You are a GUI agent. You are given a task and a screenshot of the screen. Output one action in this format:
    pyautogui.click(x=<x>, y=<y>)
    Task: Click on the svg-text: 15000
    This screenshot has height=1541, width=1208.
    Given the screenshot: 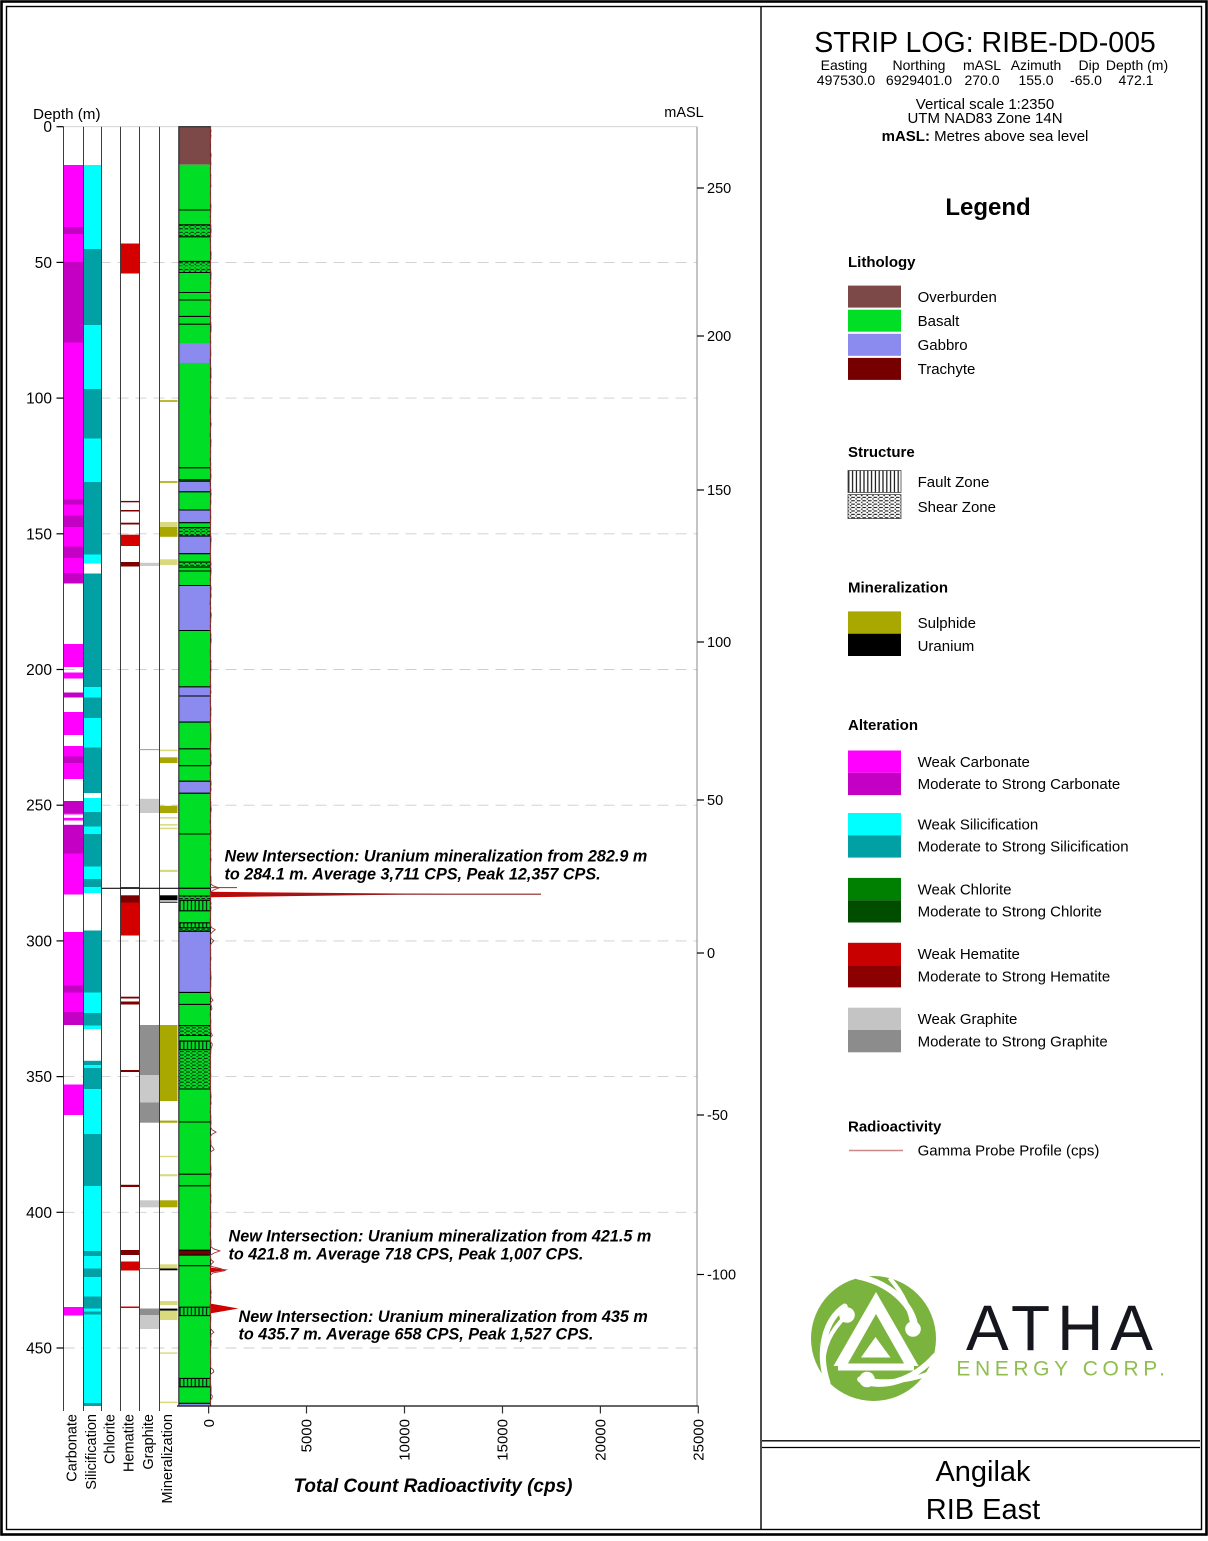 What is the action you would take?
    pyautogui.click(x=503, y=1440)
    